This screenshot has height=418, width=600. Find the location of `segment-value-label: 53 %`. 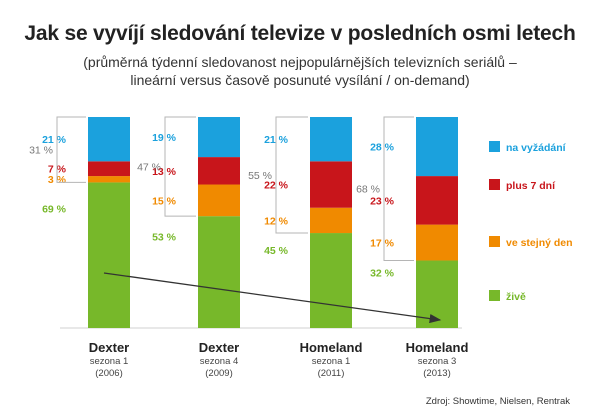

segment-value-label: 53 % is located at coordinates (164, 237).